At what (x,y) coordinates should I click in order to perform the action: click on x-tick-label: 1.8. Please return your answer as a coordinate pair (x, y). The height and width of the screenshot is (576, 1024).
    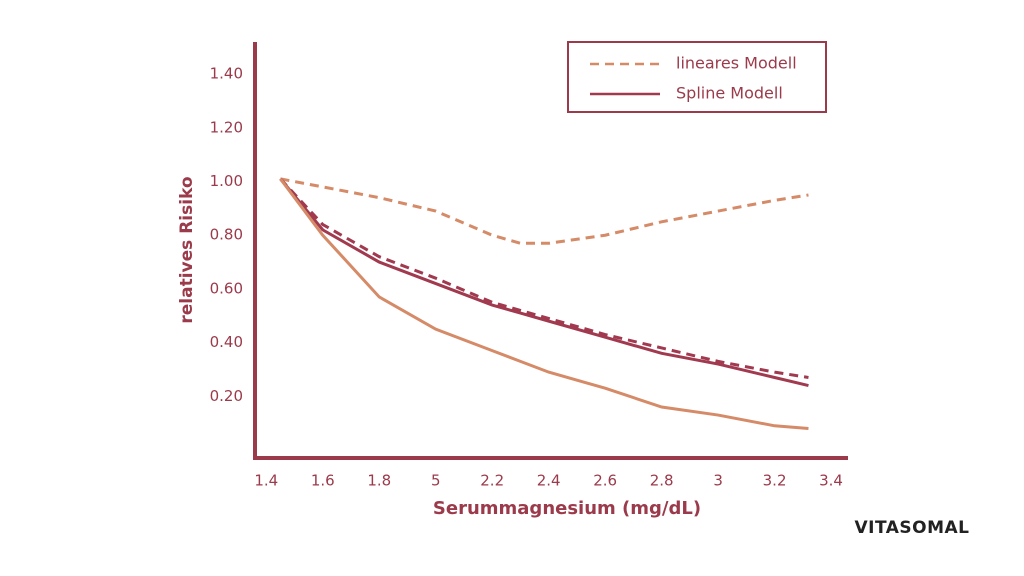
    Looking at the image, I should click on (379, 481).